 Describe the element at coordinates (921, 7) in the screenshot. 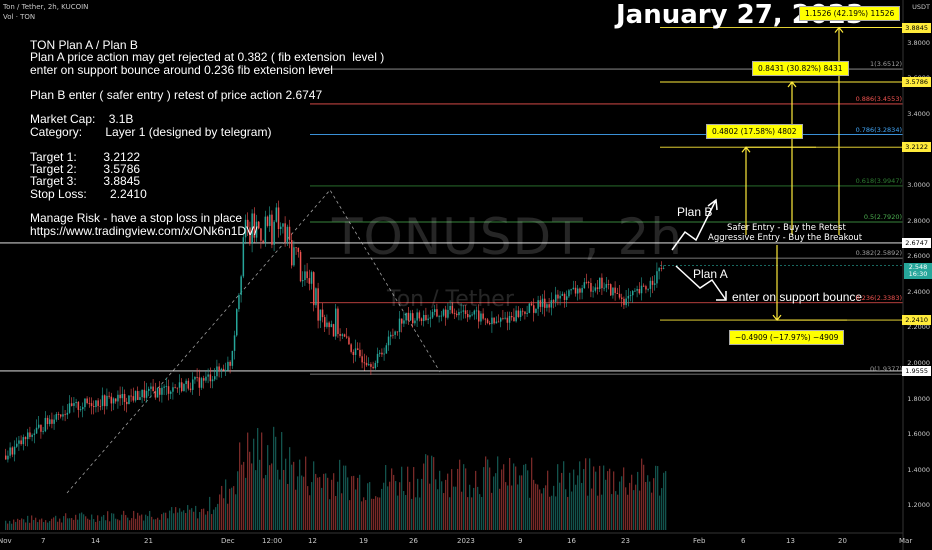

I see `currency-label: USDT` at that location.